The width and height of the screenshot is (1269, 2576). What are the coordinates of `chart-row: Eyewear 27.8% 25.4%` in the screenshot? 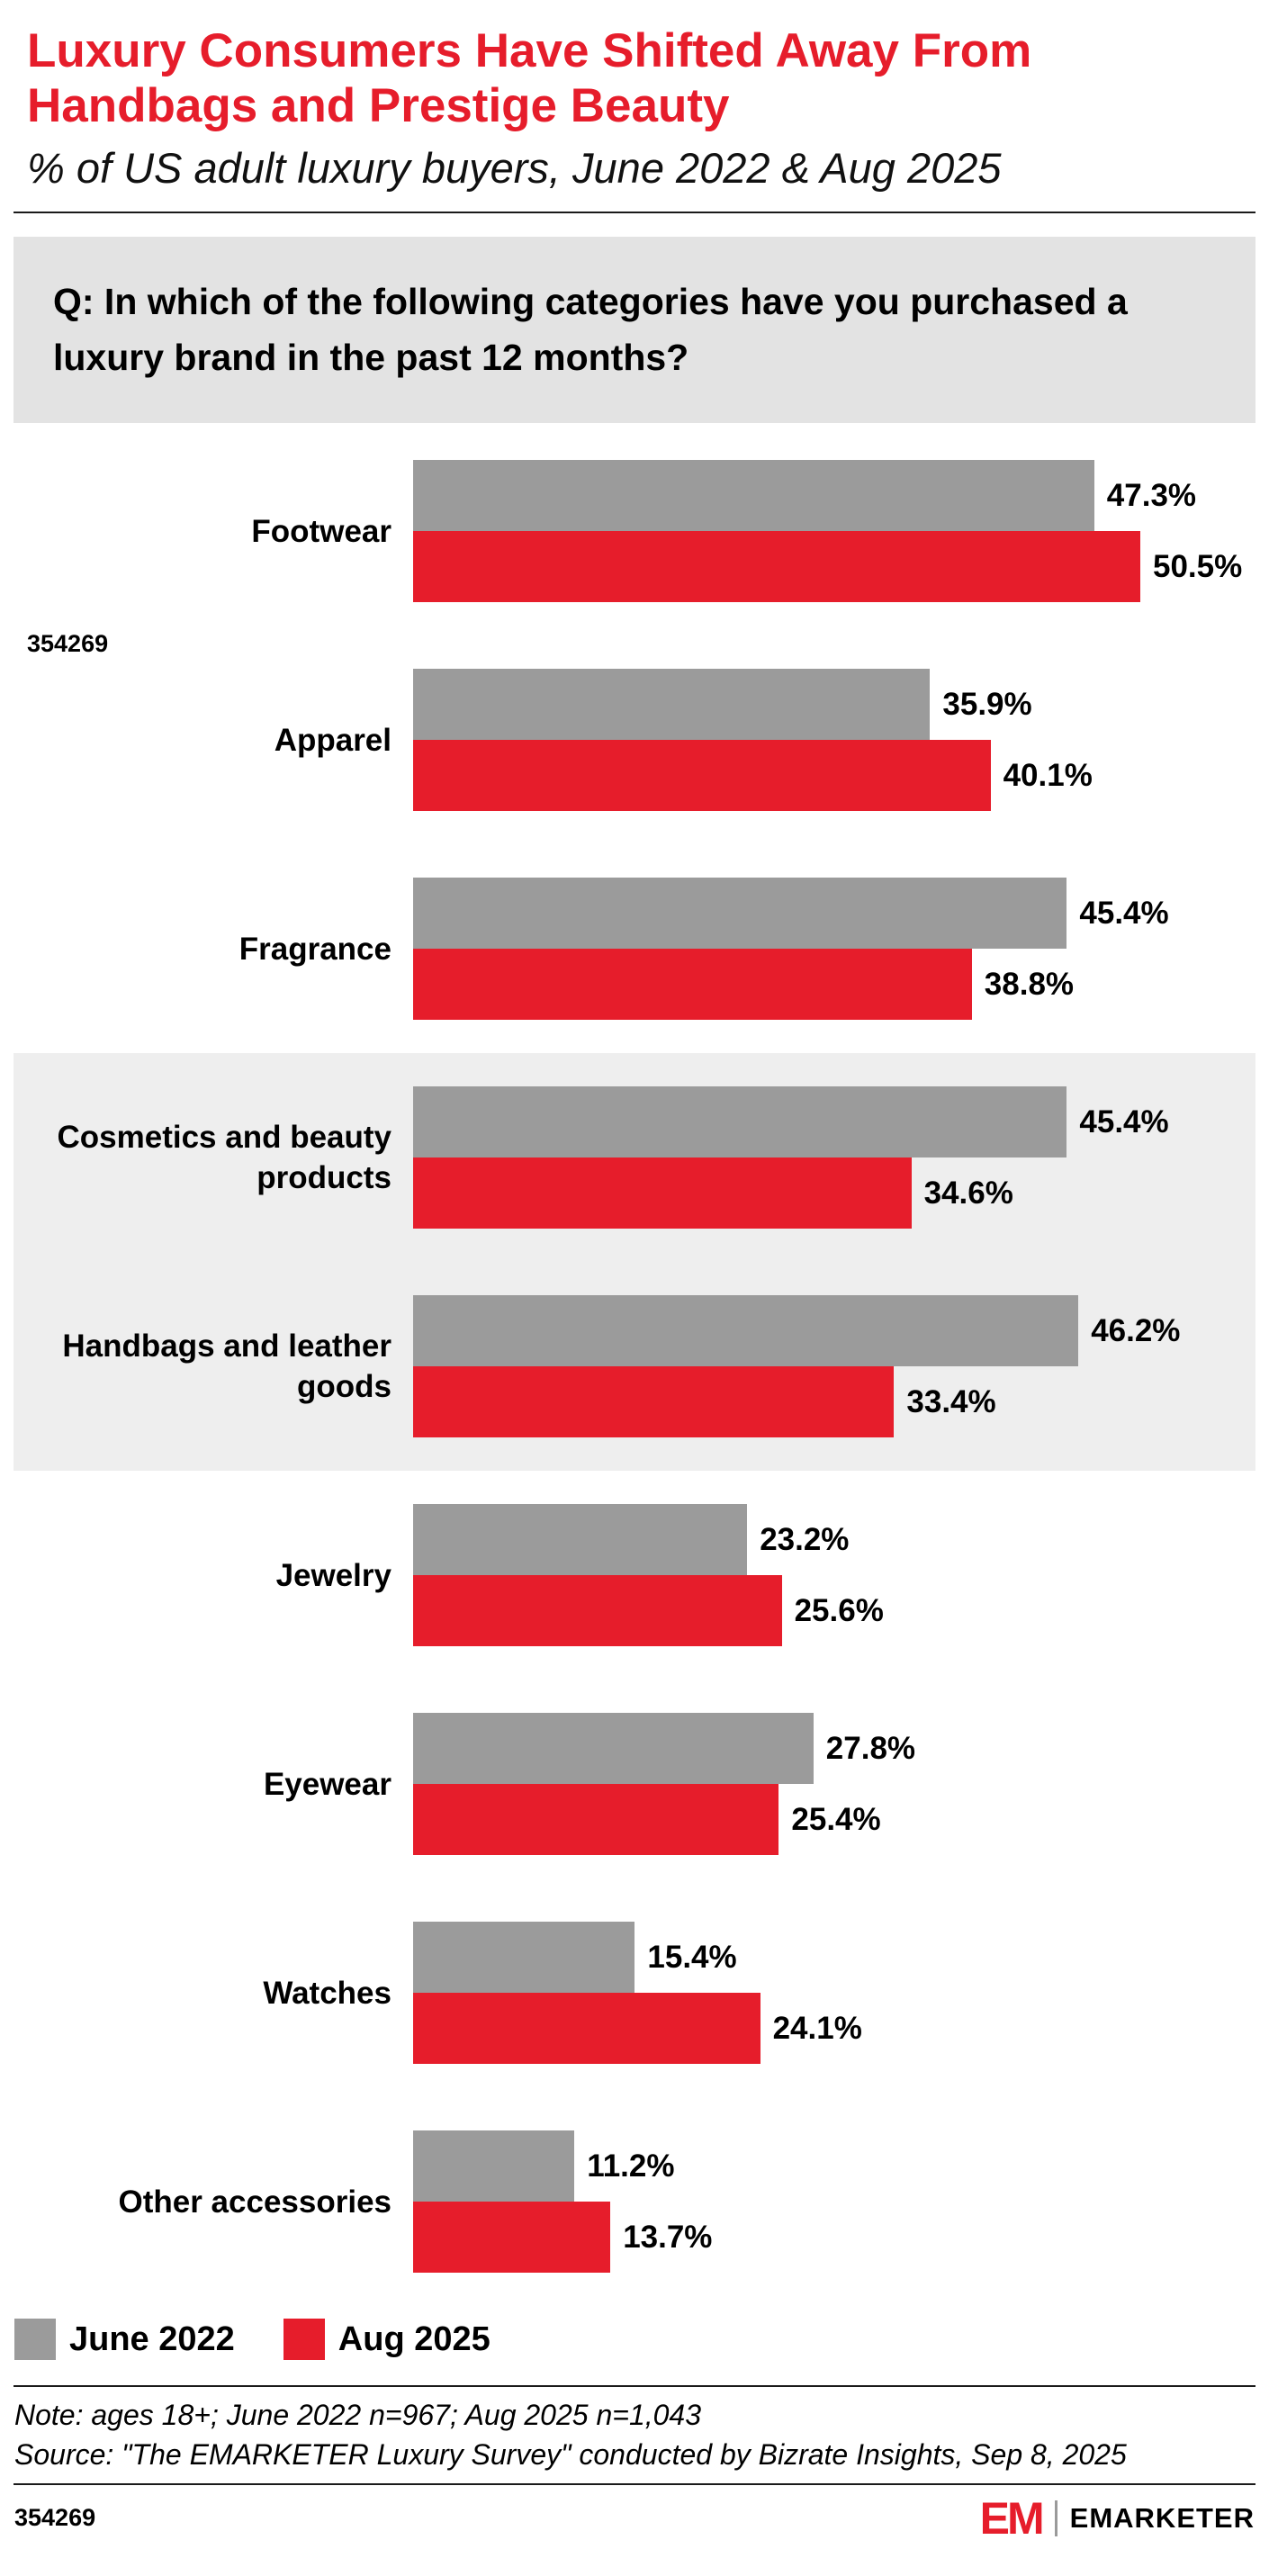 It's located at (635, 1784).